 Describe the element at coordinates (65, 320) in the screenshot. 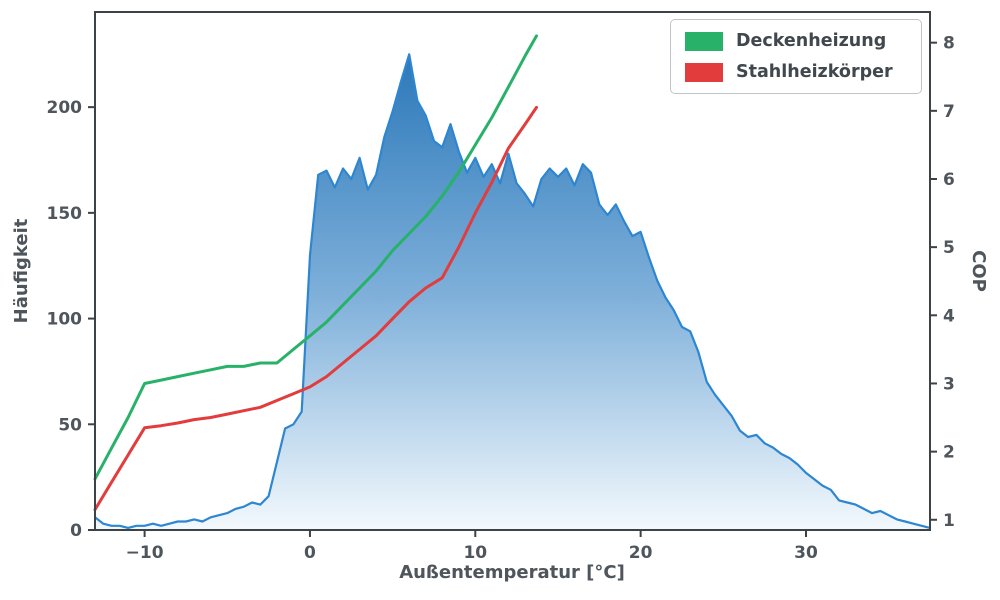

I see `y-left-tick-label: 100` at that location.